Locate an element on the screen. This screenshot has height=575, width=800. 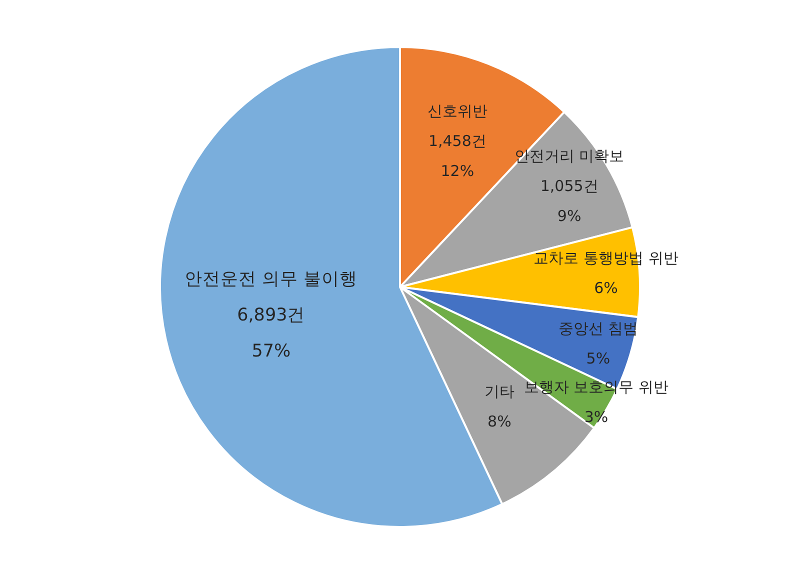
data-label: 6% is located at coordinates (606, 288).